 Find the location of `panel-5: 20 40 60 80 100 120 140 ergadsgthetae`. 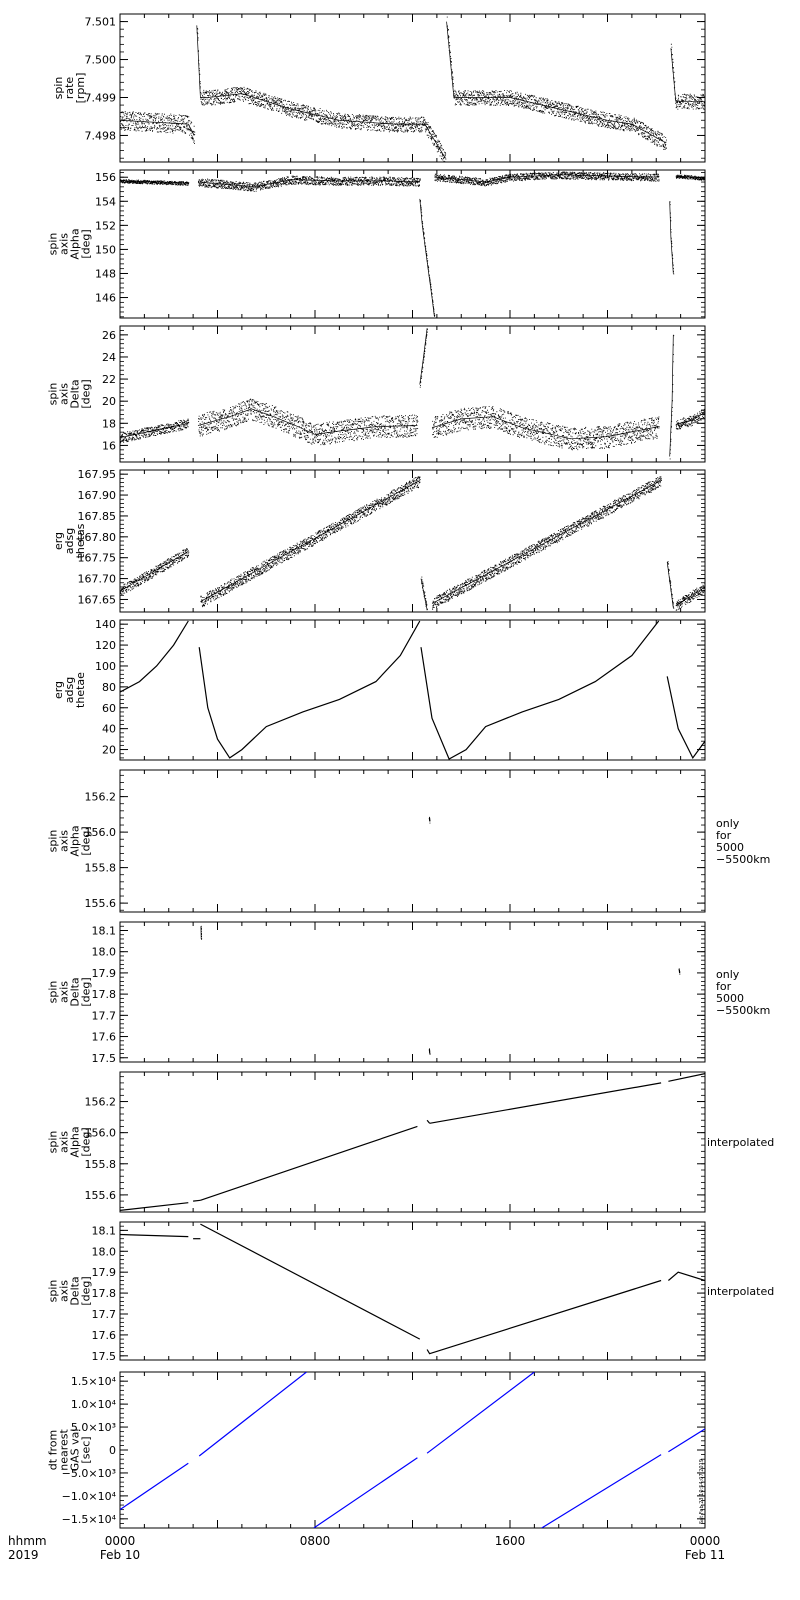

panel-5: 20 40 60 80 100 120 140 ergadsgthetae is located at coordinates (379, 689).